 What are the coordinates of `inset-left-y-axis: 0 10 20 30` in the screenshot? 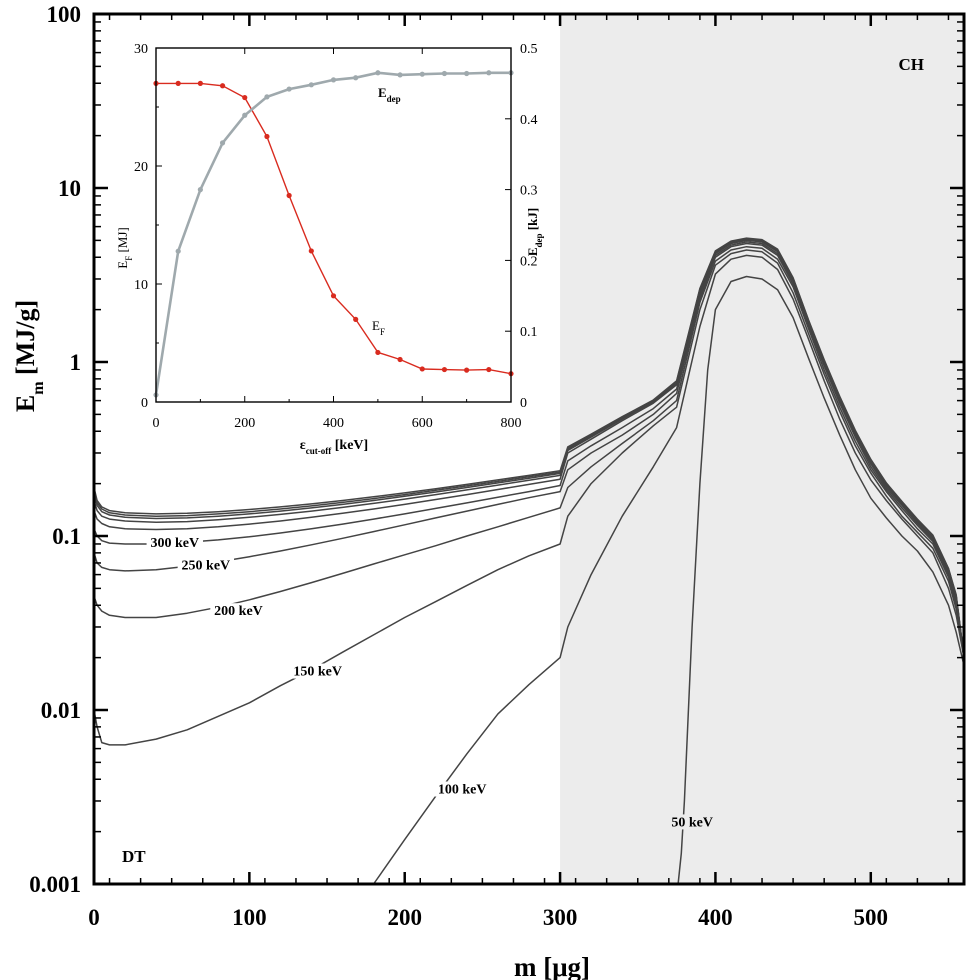 It's located at (148, 226).